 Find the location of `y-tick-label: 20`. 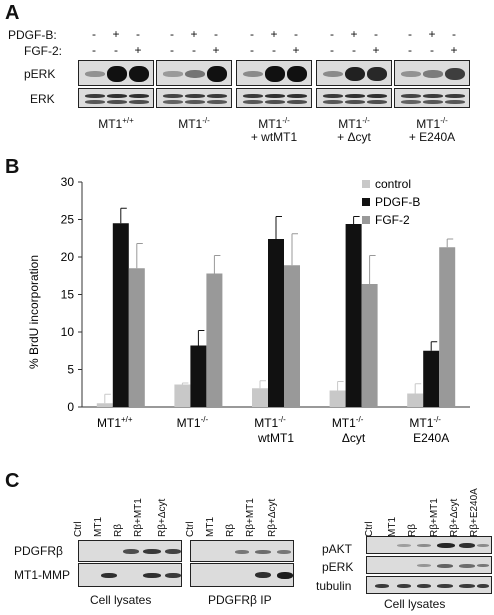

y-tick-label: 20 is located at coordinates (68, 257).